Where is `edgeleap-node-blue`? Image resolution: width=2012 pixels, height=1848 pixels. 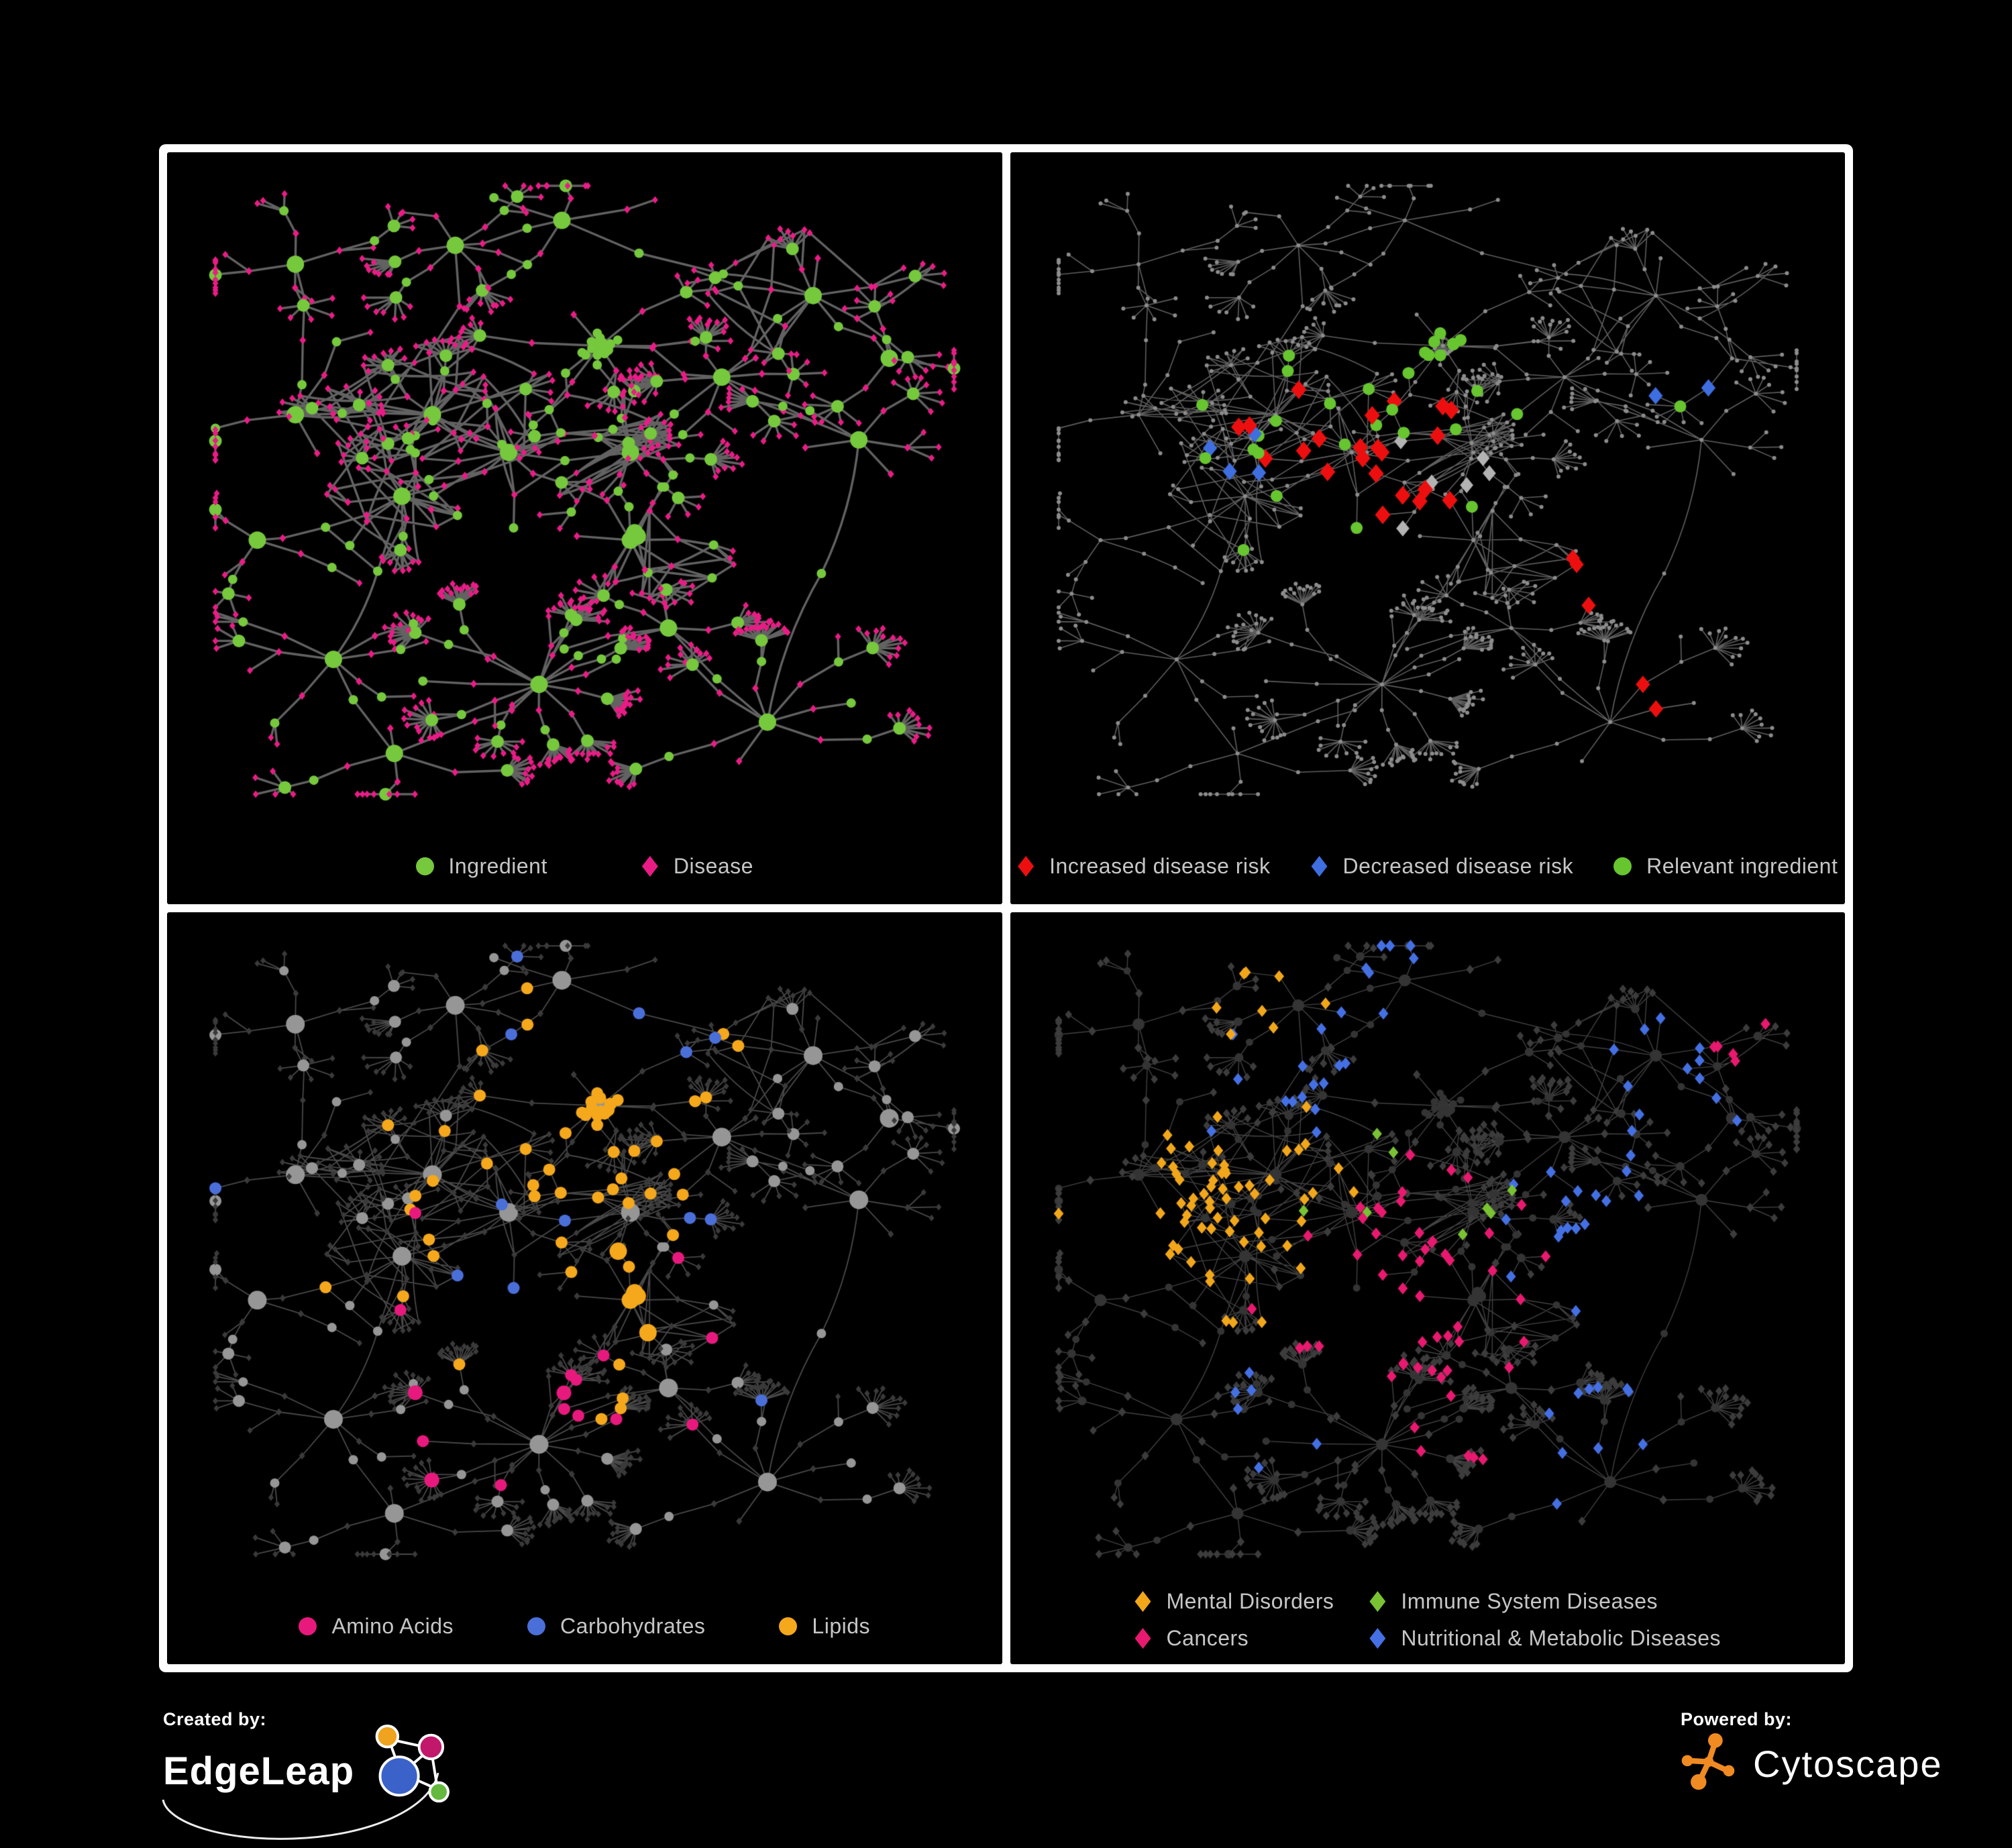
edgeleap-node-blue is located at coordinates (399, 1776).